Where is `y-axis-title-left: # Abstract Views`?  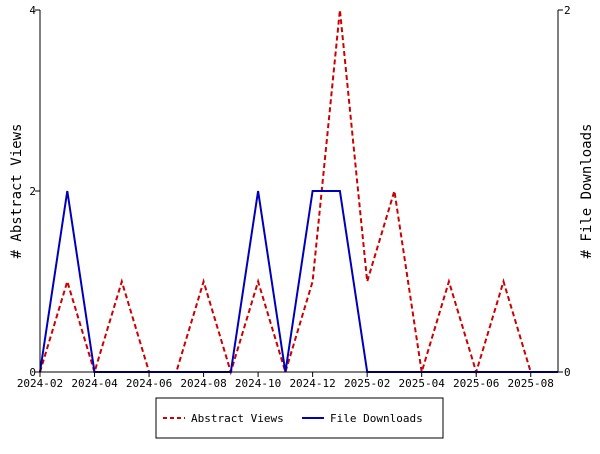
y-axis-title-left: # Abstract Views is located at coordinates (17, 191).